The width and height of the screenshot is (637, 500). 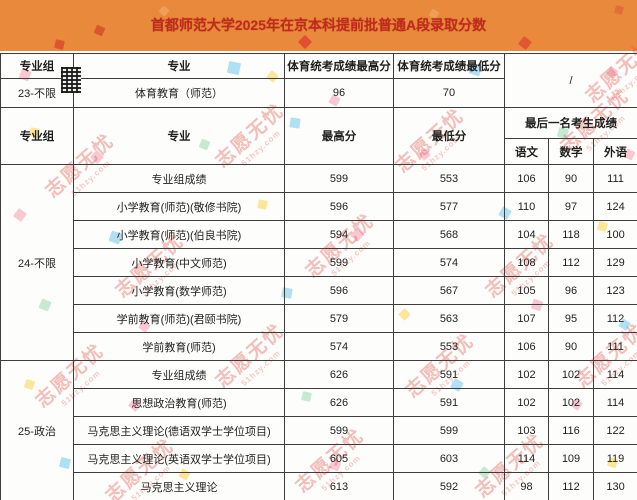 I want to click on cell-math: 112, so click(x=571, y=262).